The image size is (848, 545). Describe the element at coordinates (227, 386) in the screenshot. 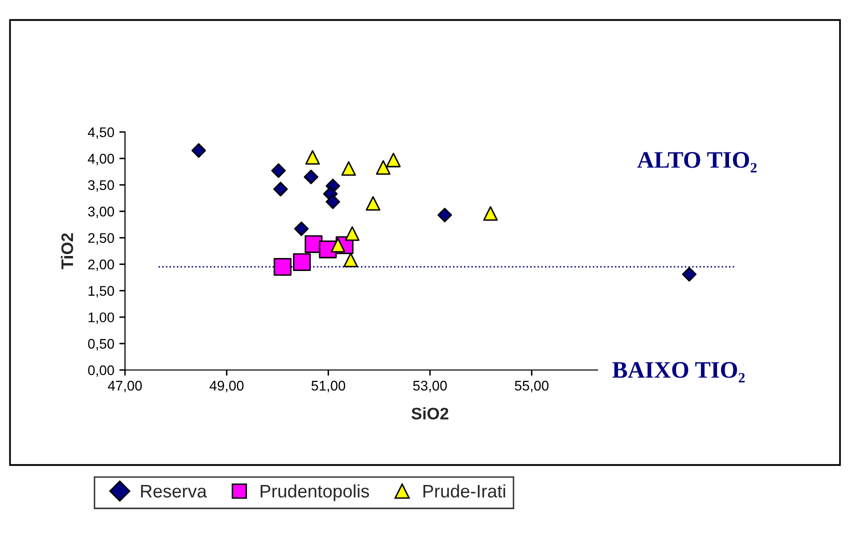

I see `x-tick-label: 49,00` at that location.